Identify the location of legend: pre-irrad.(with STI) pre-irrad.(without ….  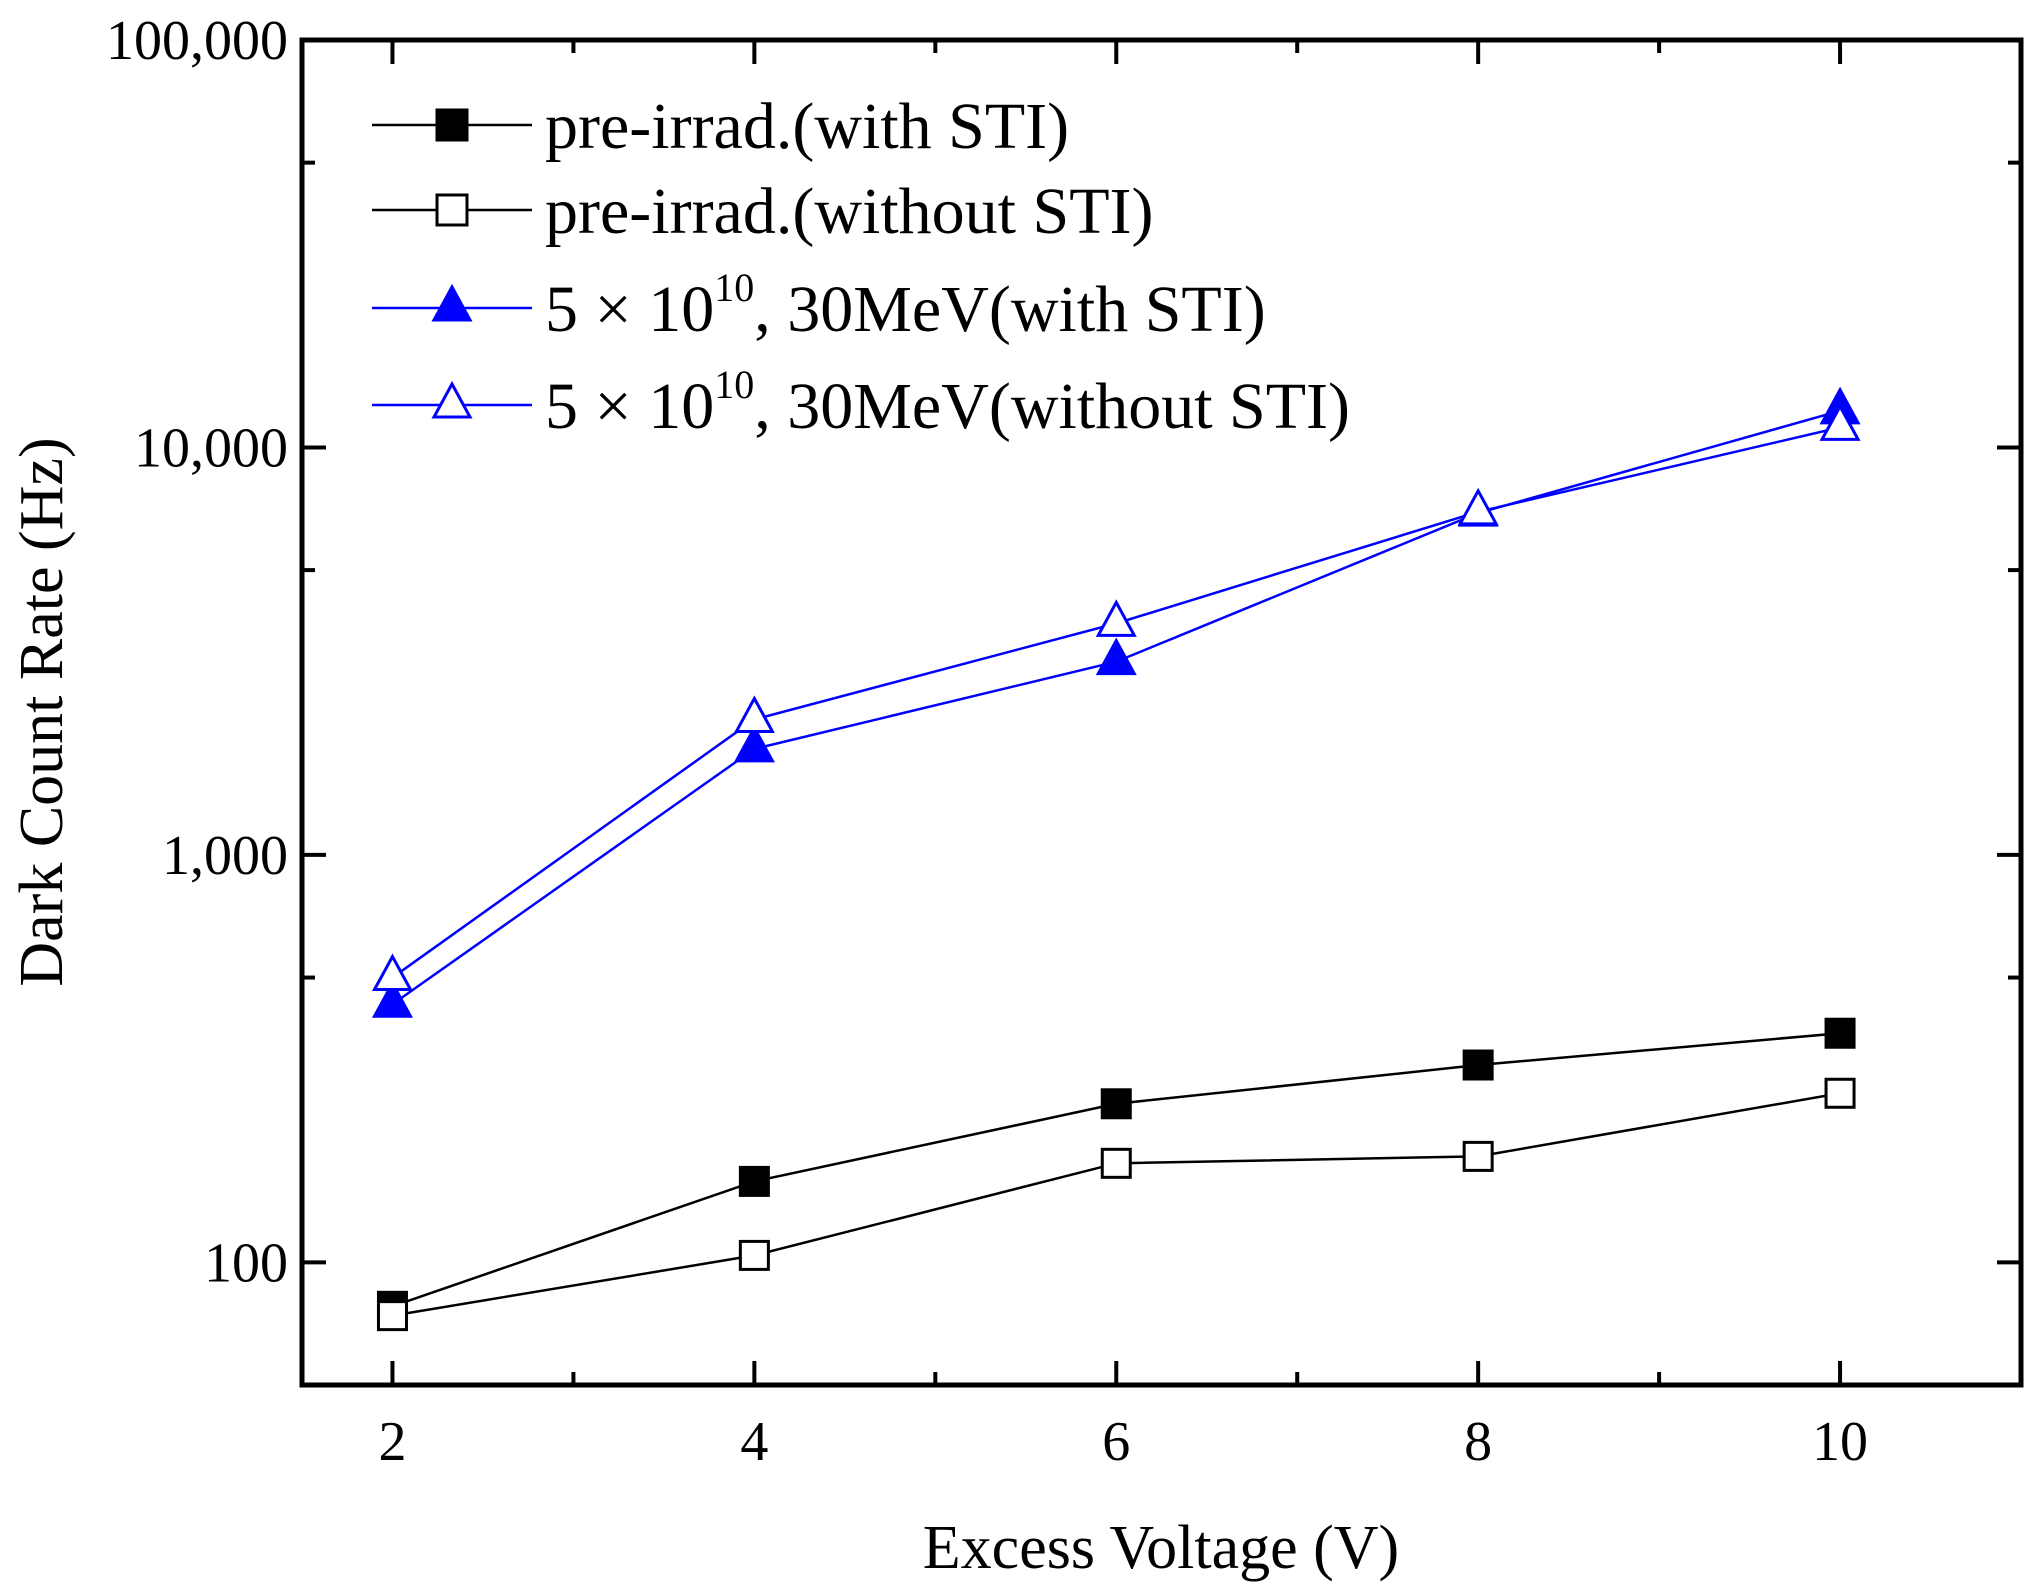
(861, 266).